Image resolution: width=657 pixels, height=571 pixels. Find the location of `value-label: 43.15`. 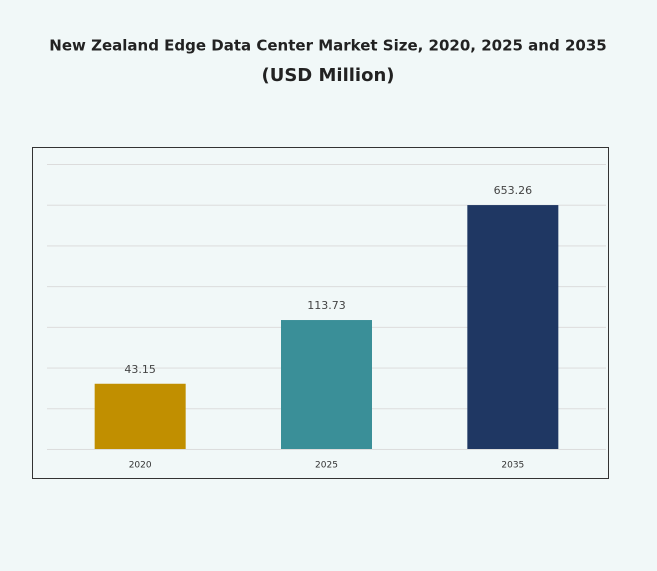

value-label: 43.15 is located at coordinates (140, 369).